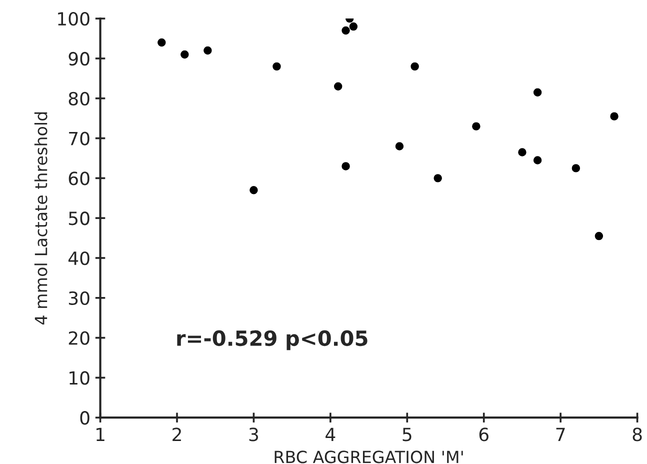 The height and width of the screenshot is (464, 647). What do you see at coordinates (79, 219) in the screenshot?
I see `y-tick-label: 50` at bounding box center [79, 219].